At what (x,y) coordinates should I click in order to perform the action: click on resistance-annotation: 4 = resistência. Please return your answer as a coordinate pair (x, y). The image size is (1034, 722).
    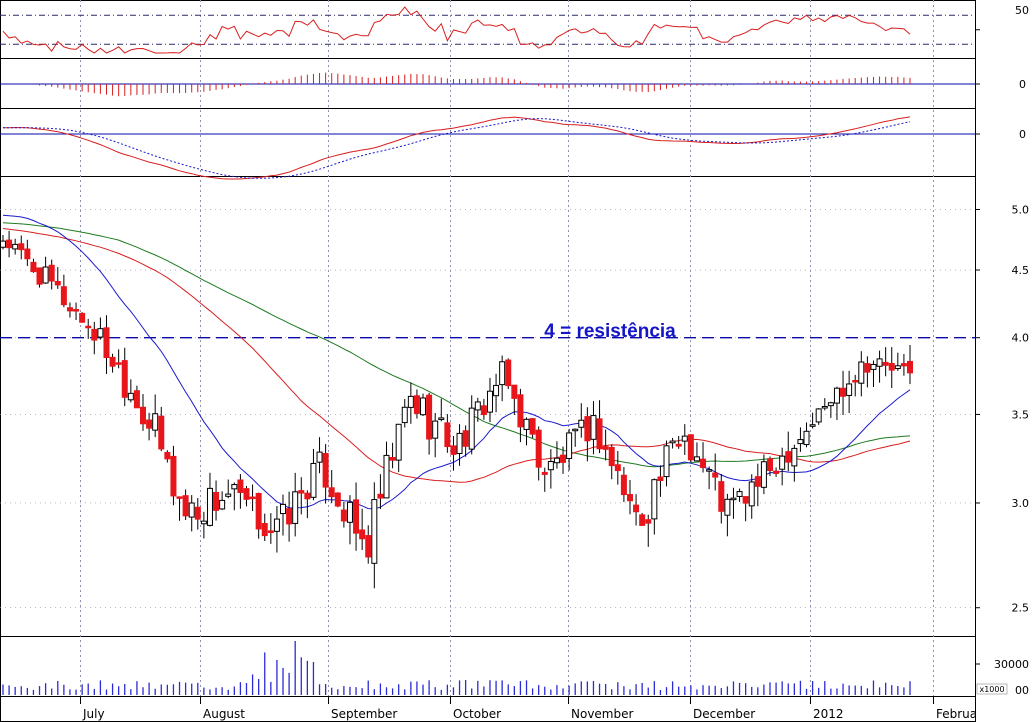
    Looking at the image, I should click on (610, 331).